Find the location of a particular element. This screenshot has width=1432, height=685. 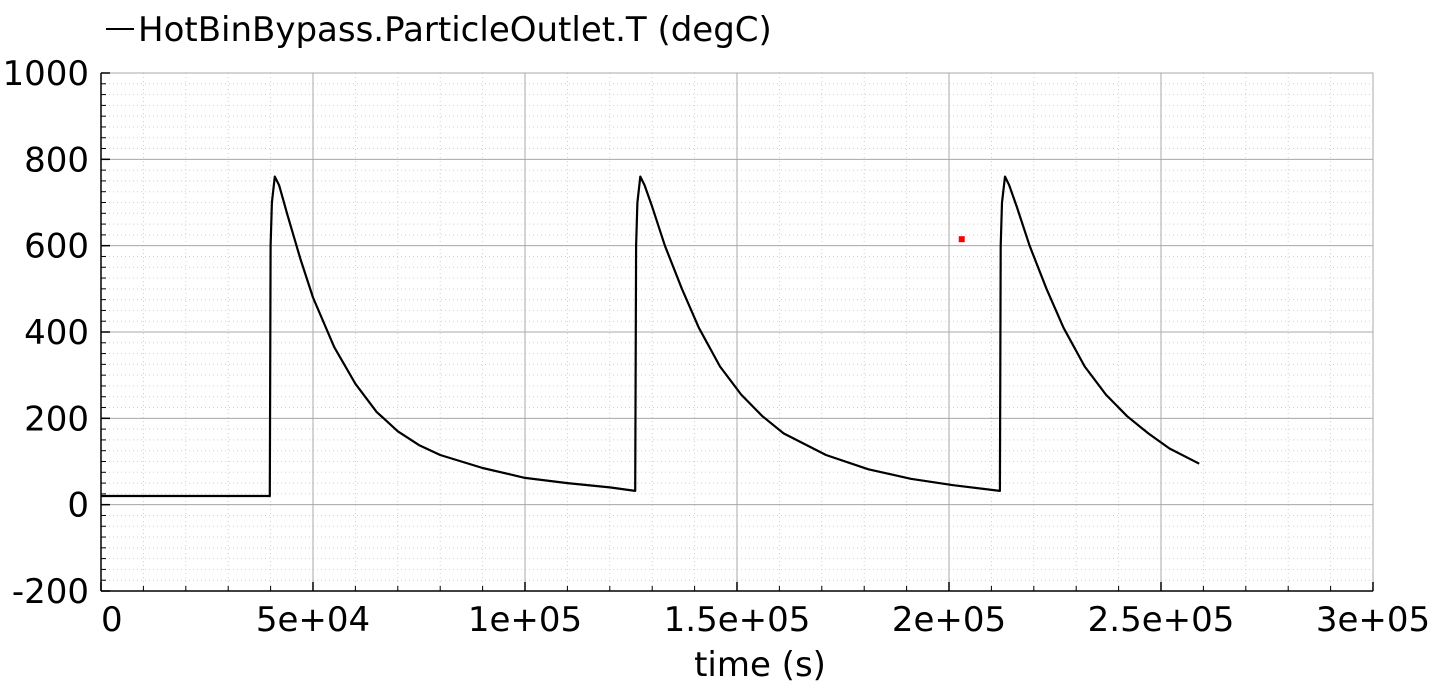

y-tick-label: 1000 is located at coordinates (45, 74).